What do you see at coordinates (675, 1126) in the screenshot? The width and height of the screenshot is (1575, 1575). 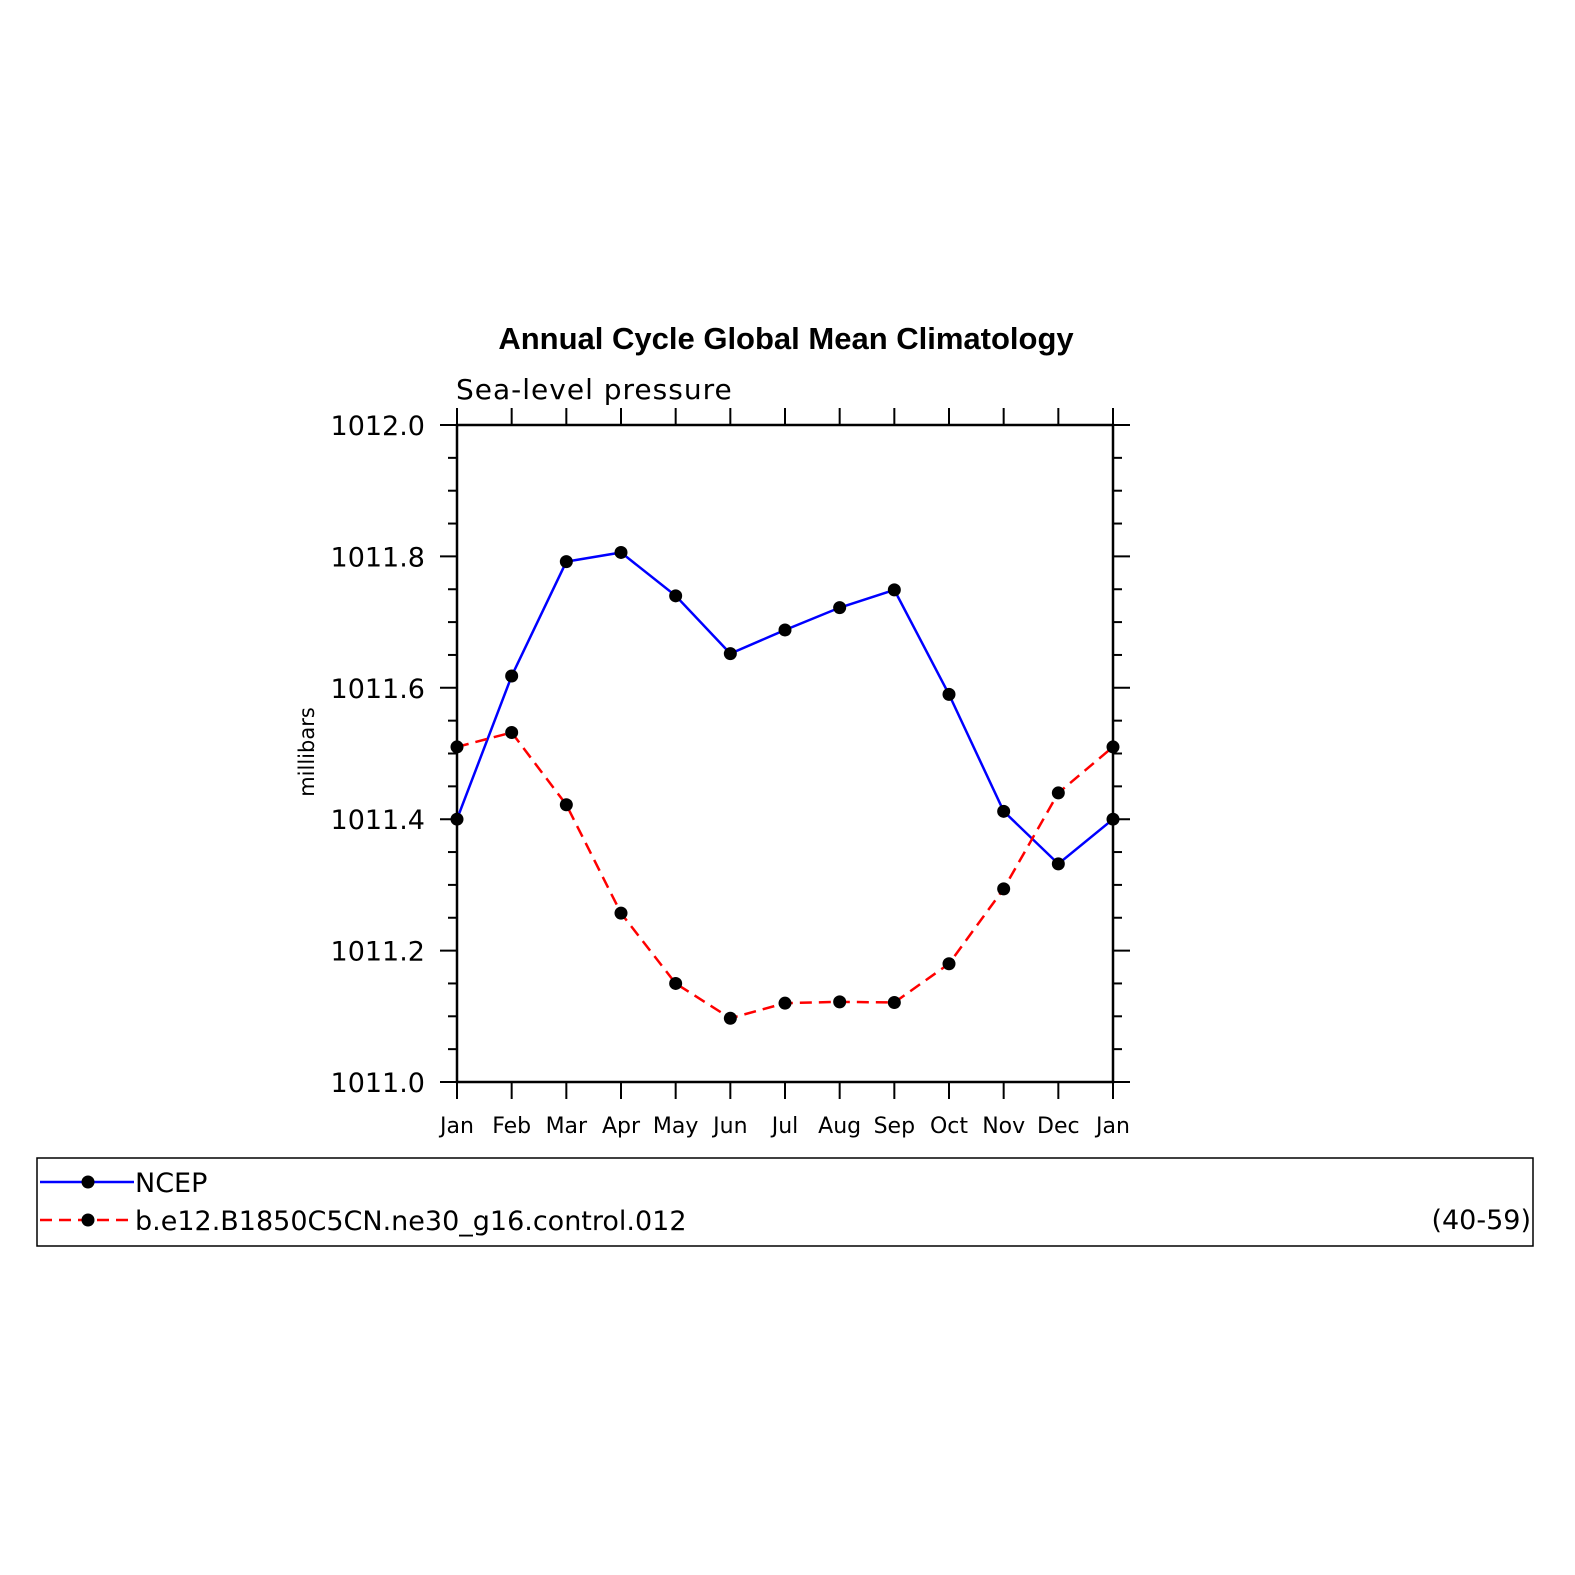 I see `x-tick-label: May` at bounding box center [675, 1126].